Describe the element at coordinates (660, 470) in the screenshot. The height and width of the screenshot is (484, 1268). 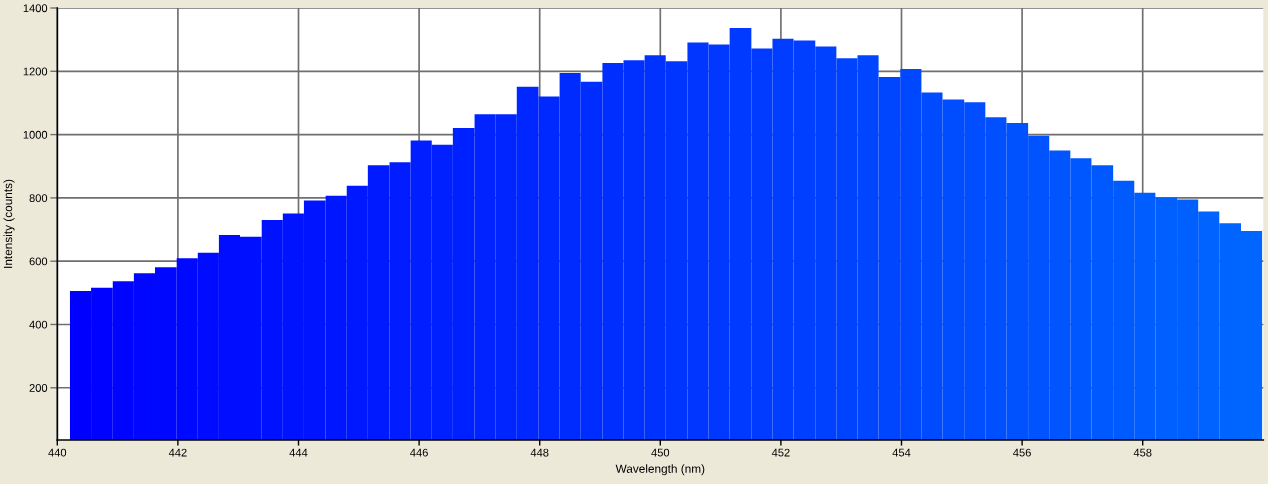
I see `x-axis-title: Wavelength (nm)` at that location.